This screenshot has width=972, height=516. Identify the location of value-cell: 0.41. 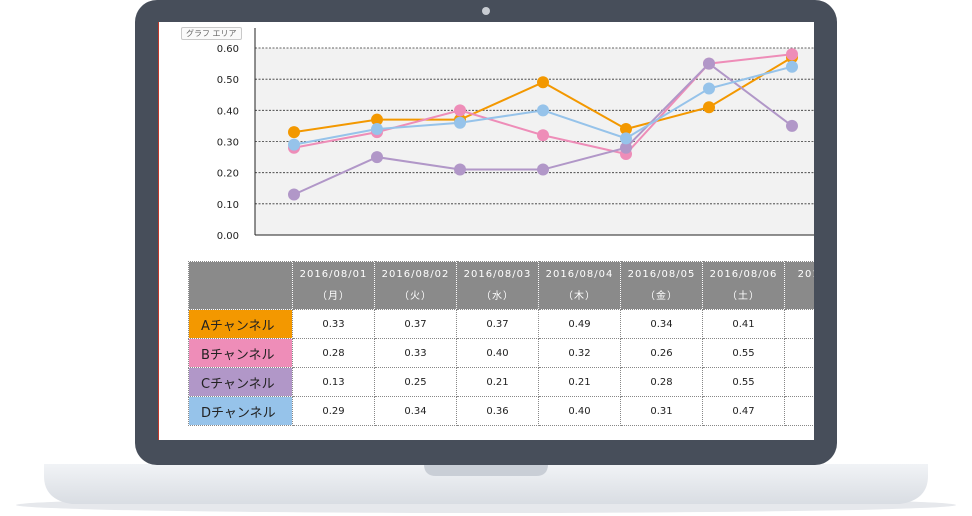
(743, 324).